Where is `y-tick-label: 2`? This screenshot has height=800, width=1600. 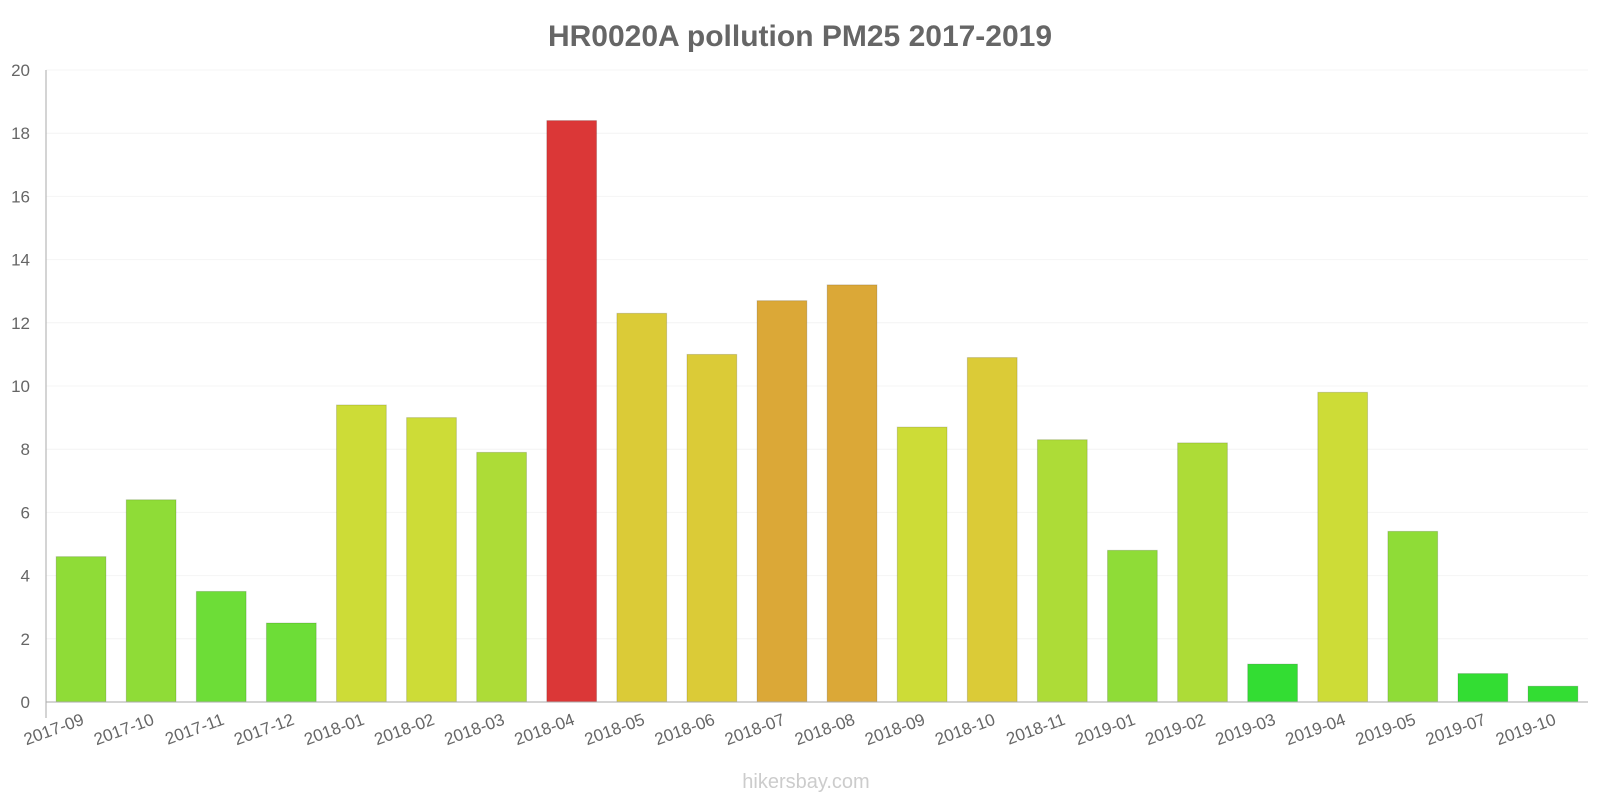 y-tick-label: 2 is located at coordinates (25, 639).